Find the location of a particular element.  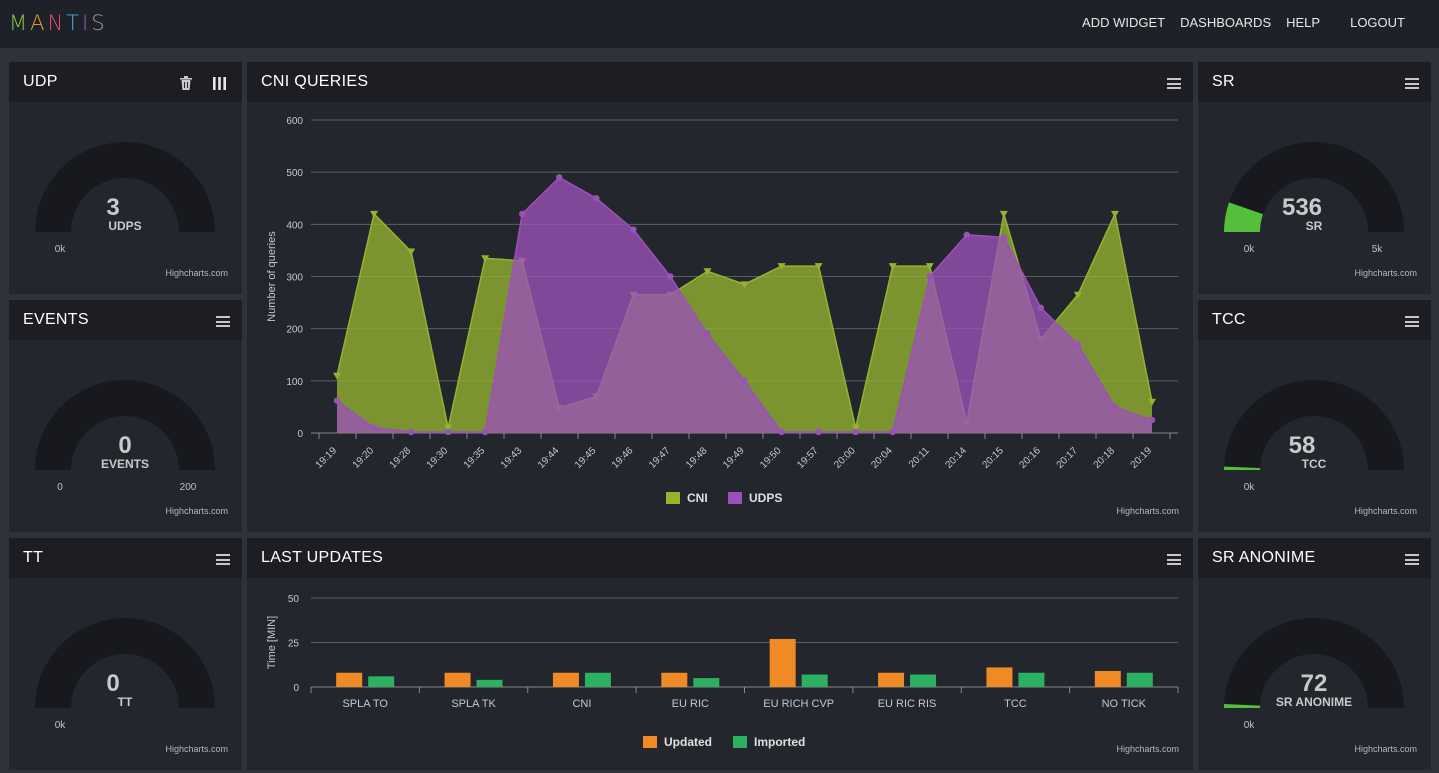

x-tick-label: NO TICK is located at coordinates (1124, 704).